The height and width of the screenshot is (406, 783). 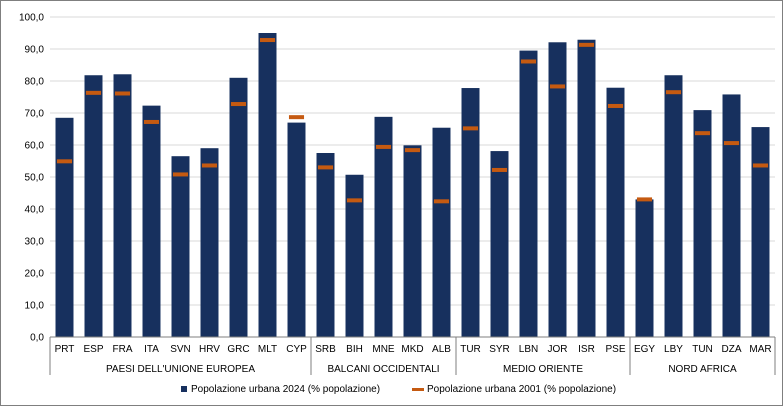 I want to click on marker-ita, so click(x=151, y=121).